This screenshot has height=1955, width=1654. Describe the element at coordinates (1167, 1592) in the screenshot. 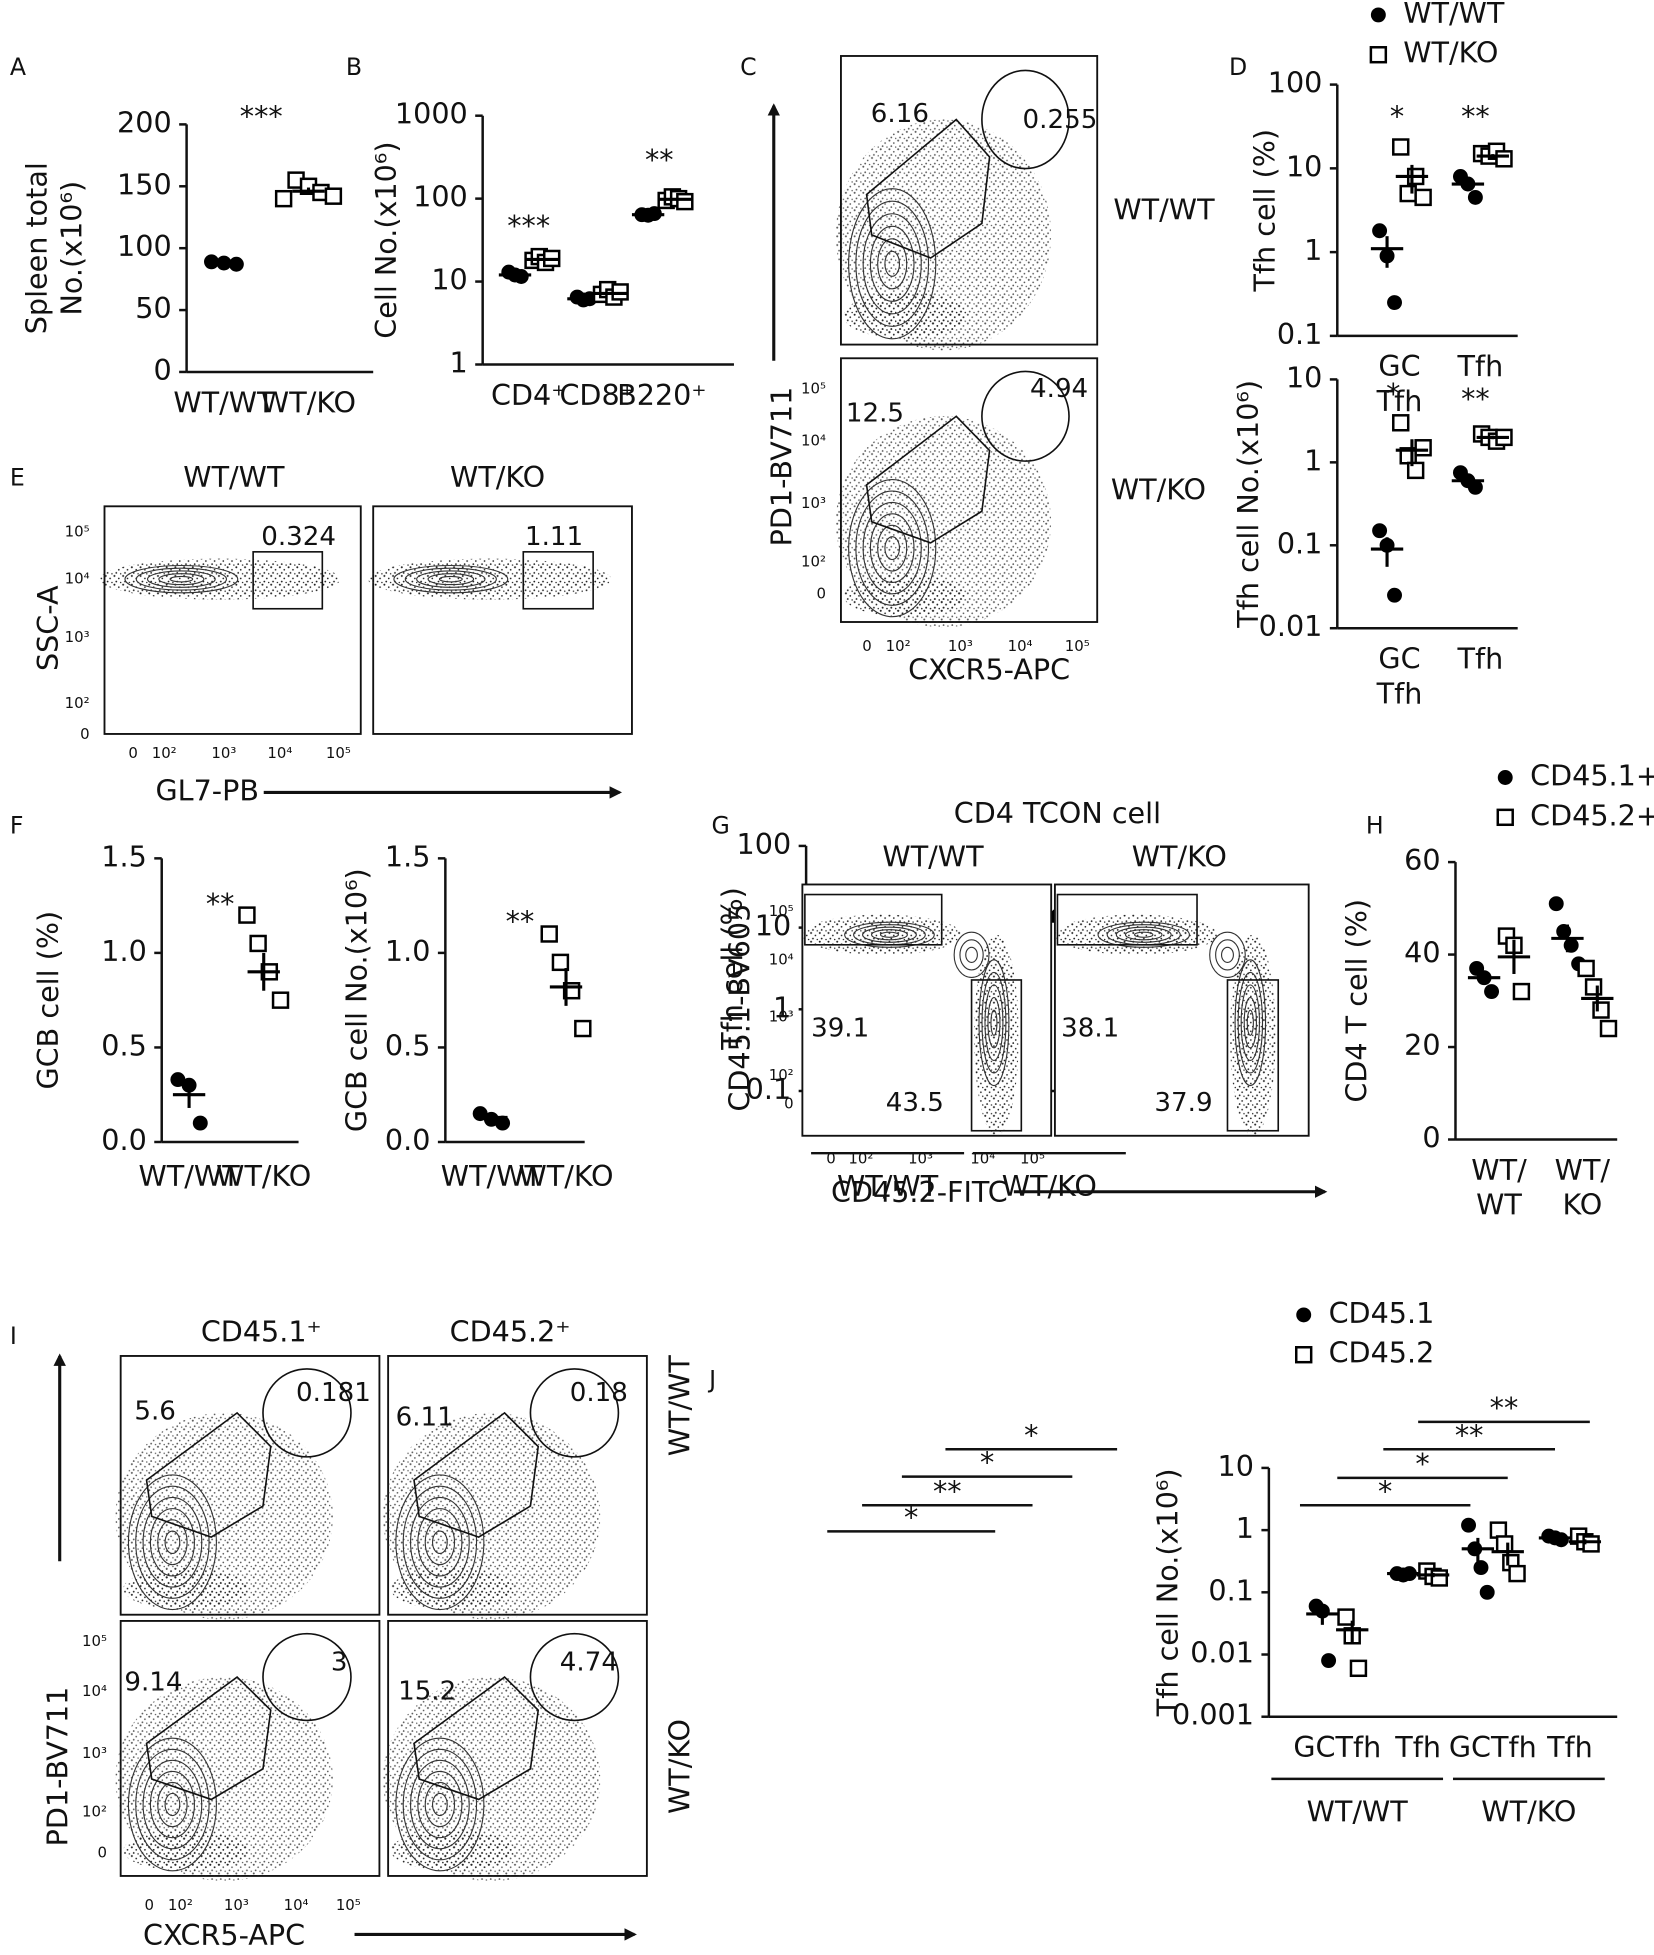

I see `y-axis-label-line: Tfh cell No.(x10⁶)` at that location.